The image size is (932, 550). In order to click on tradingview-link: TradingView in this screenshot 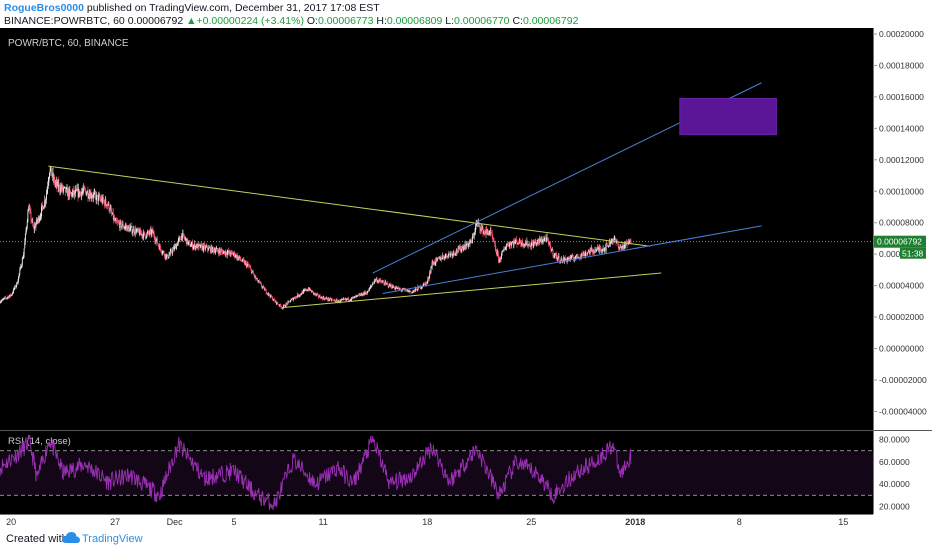, I will do `click(112, 539)`.